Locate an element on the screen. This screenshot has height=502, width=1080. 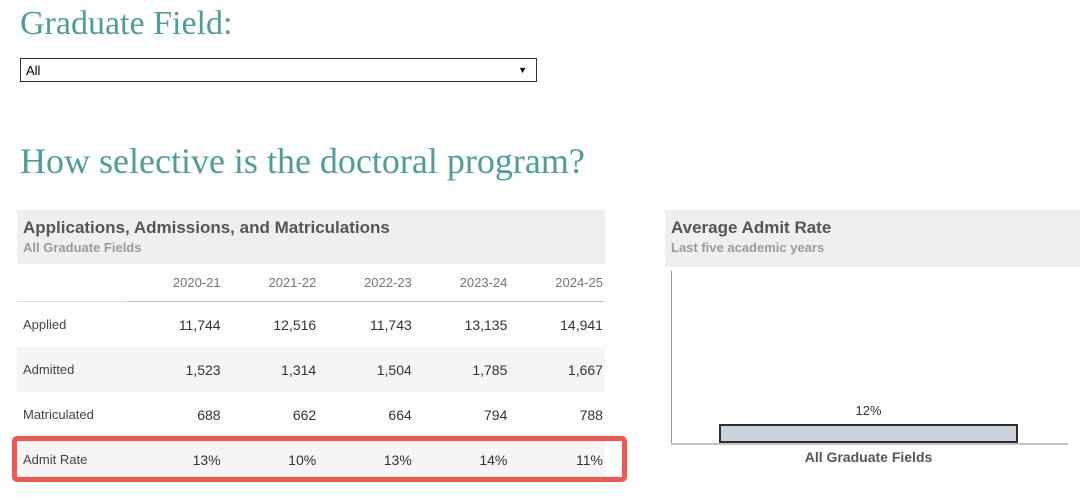
table-cell: 11,743 is located at coordinates (391, 324).